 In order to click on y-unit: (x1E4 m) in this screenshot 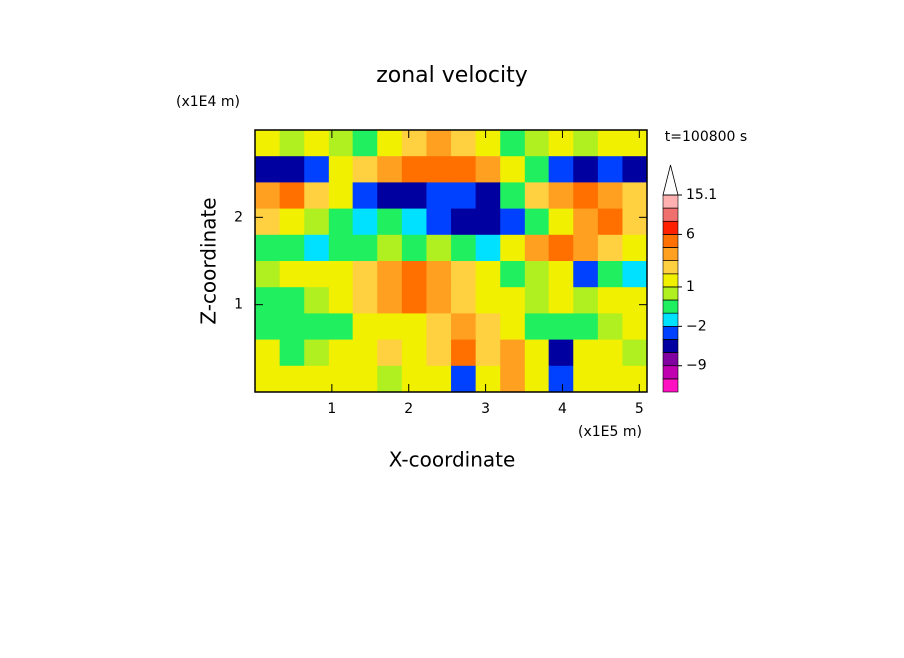, I will do `click(208, 102)`.